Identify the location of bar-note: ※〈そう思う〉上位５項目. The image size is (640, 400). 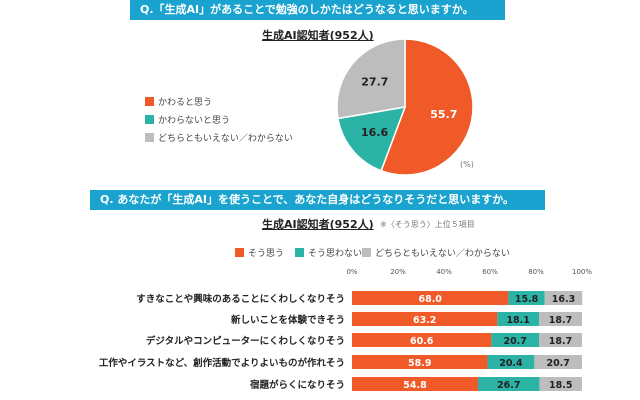
(427, 224).